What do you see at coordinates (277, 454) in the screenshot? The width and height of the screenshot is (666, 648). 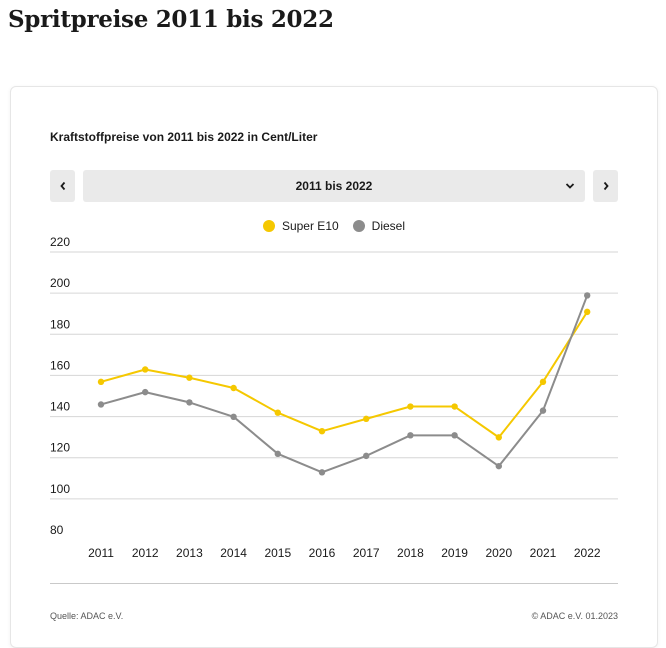 I see `data-point-diesel-2015` at bounding box center [277, 454].